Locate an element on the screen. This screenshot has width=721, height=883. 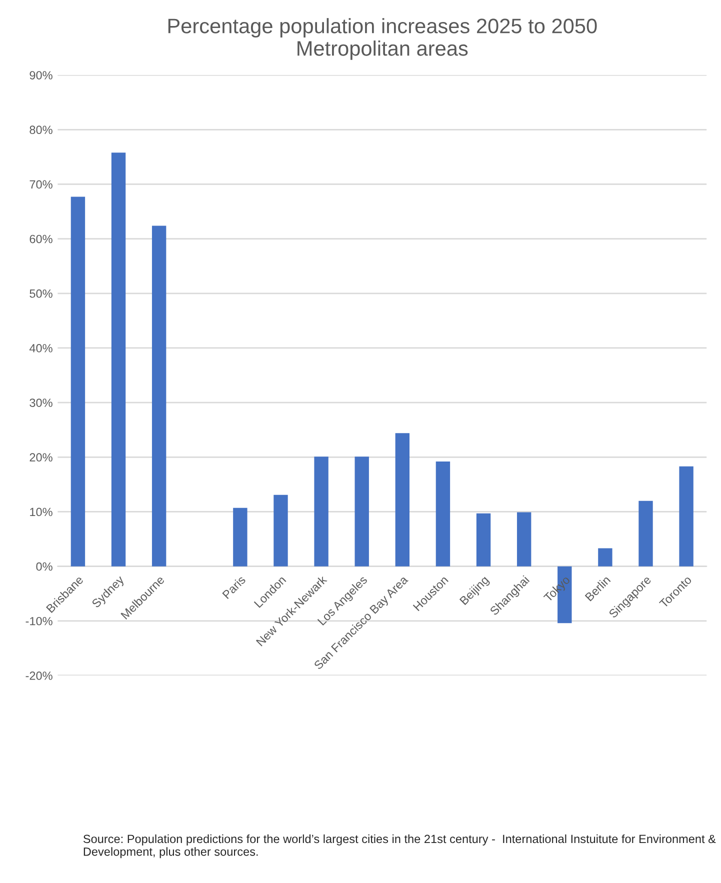
y-tick-label: 50% is located at coordinates (41, 293).